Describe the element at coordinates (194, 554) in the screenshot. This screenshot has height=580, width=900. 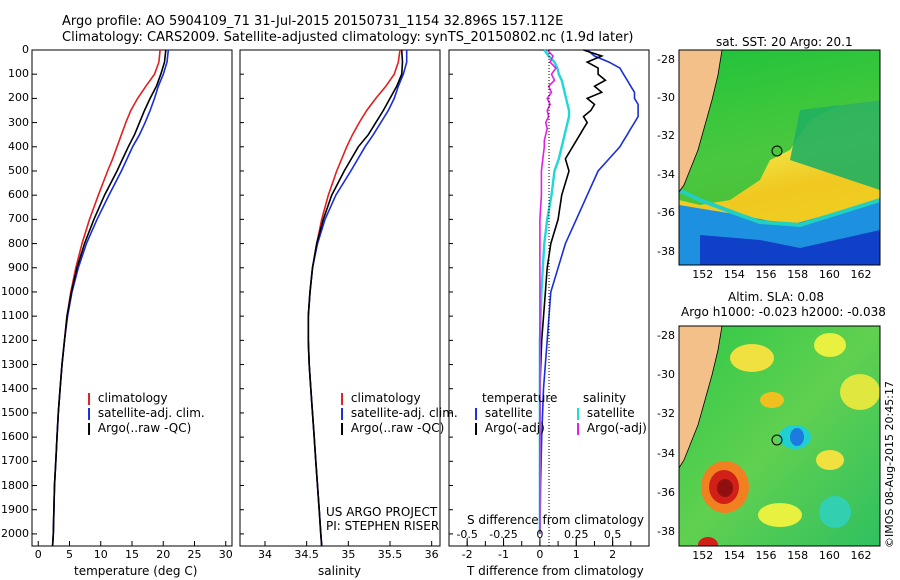
I see `x-tick-label: 25` at that location.